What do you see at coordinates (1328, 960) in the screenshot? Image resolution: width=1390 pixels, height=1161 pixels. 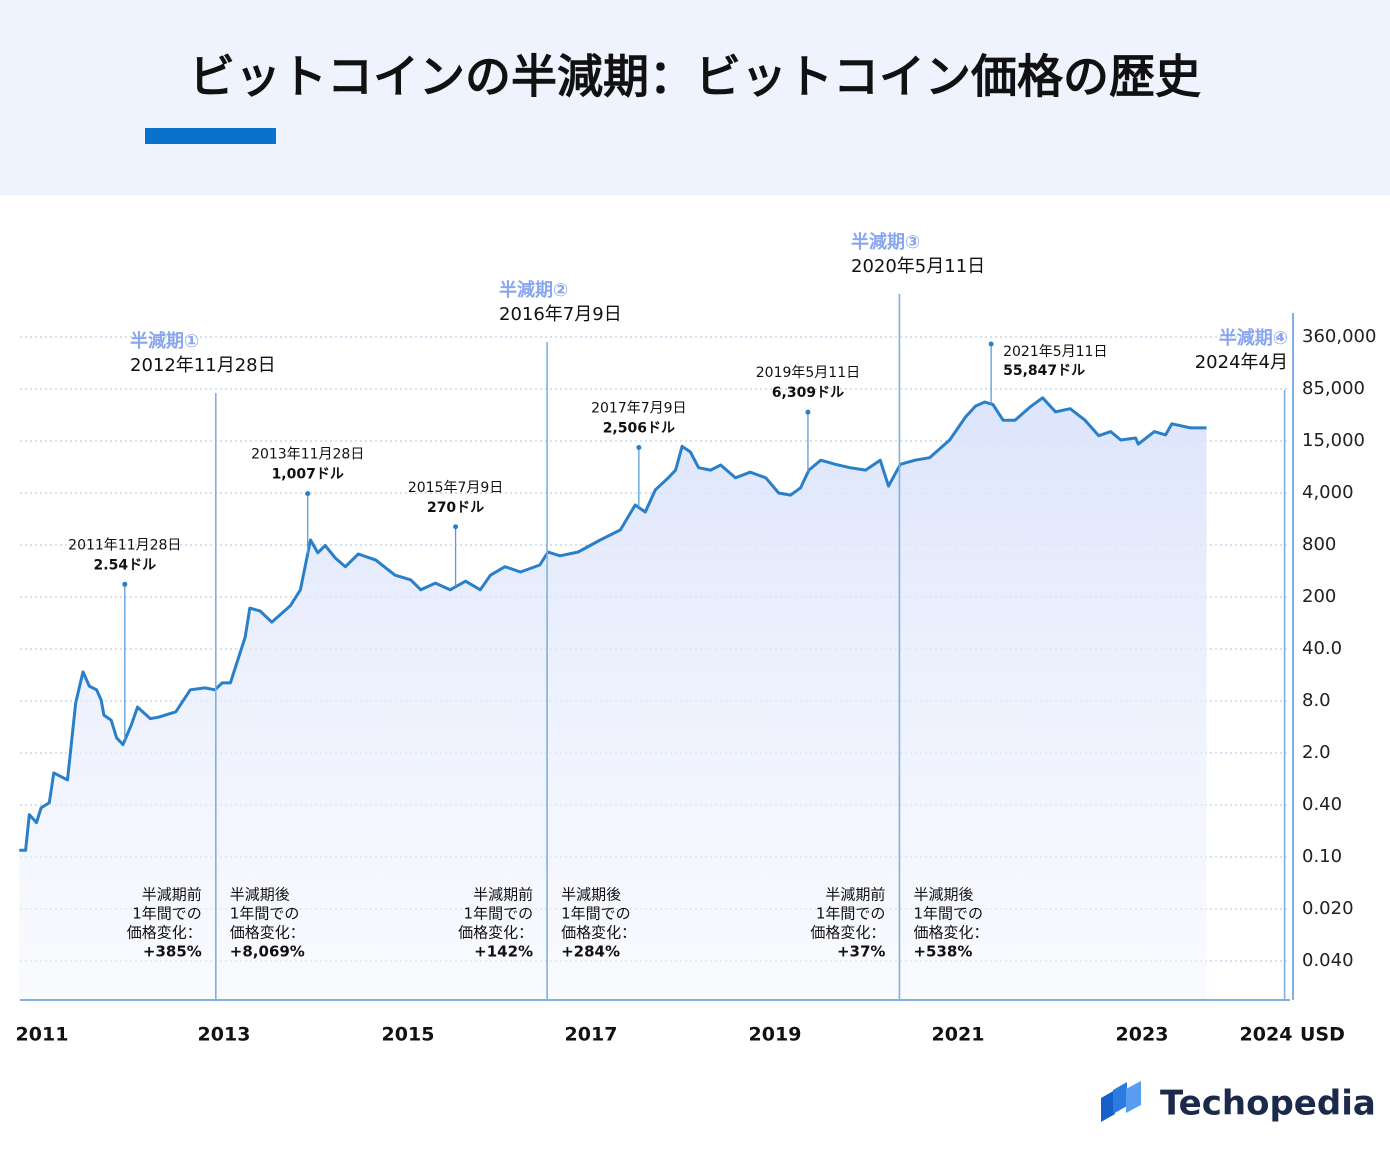 I see `y-tick-label: 0.040` at bounding box center [1328, 960].